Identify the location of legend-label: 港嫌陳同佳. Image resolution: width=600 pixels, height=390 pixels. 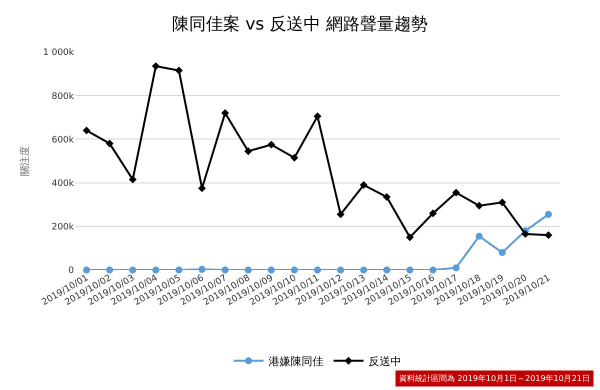
(296, 361).